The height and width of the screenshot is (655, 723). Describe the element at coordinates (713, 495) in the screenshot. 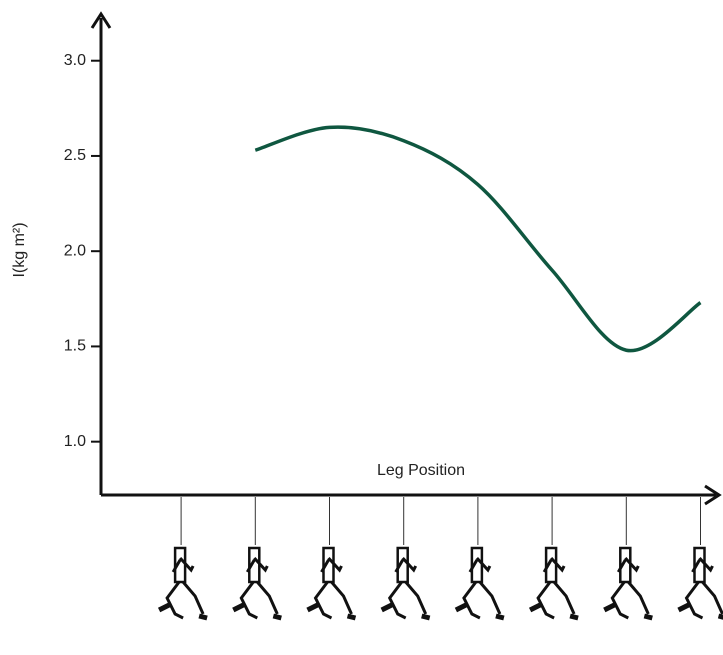

I see `x-axis-arrow` at that location.